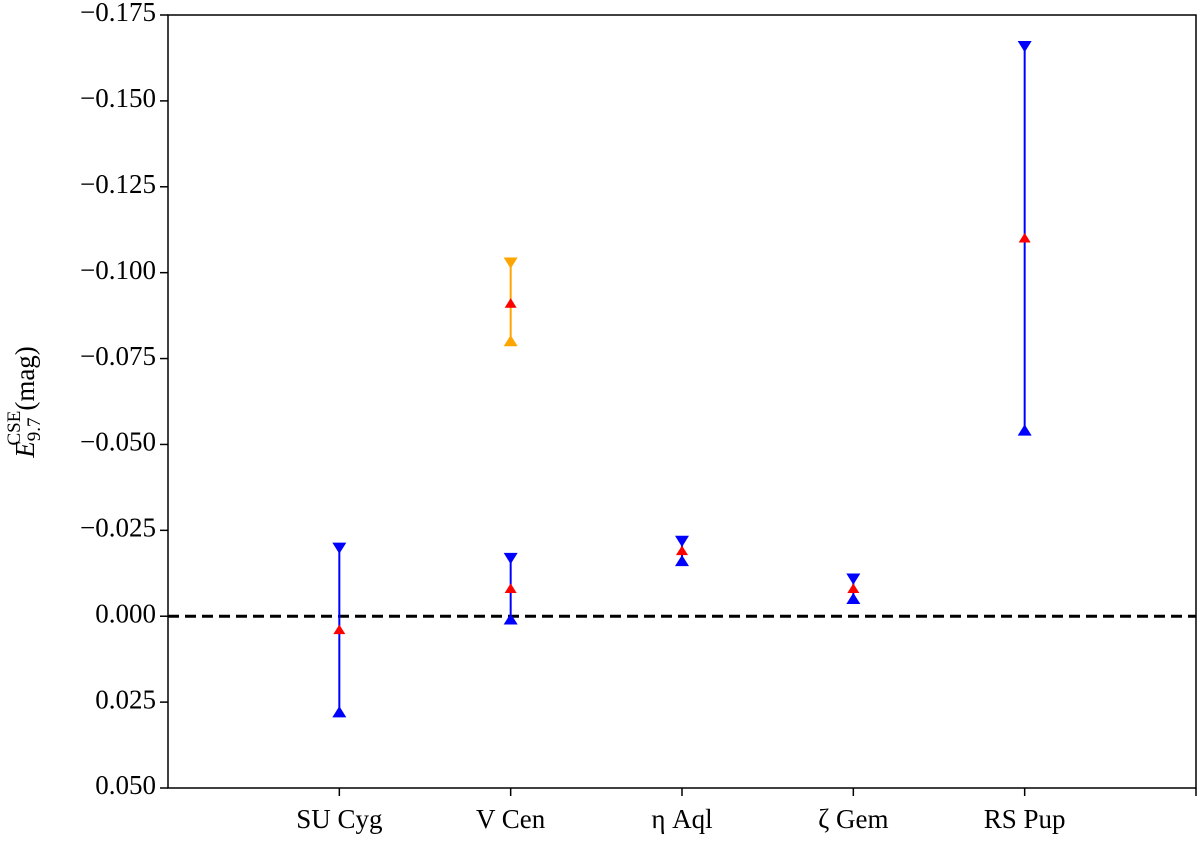  Describe the element at coordinates (118, 98) in the screenshot. I see `y-tick-label: −0.150` at that location.